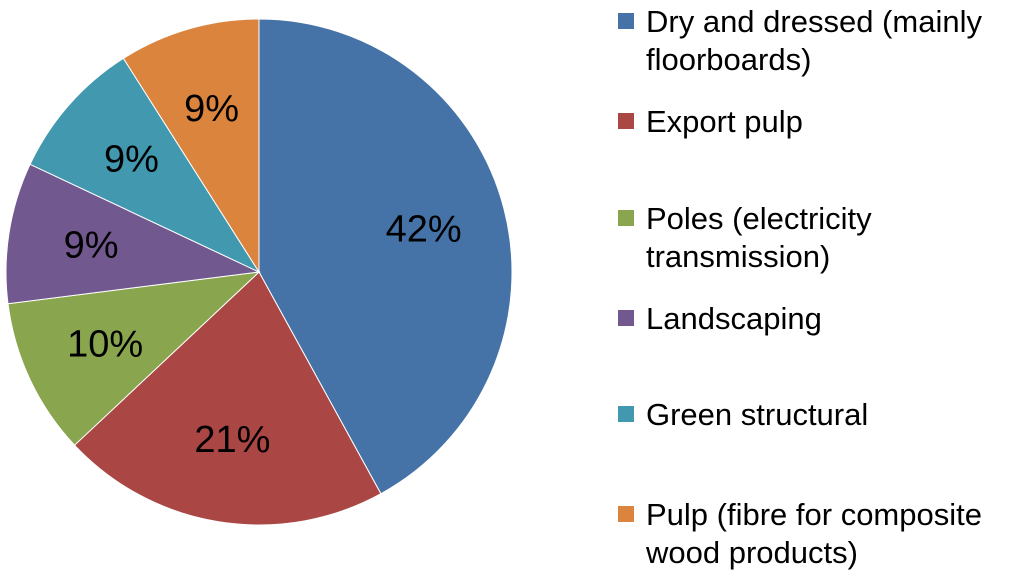 The width and height of the screenshot is (1024, 580). Describe the element at coordinates (814, 40) in the screenshot. I see `legend-label: Dry and dressed (mainly floorboards)` at that location.